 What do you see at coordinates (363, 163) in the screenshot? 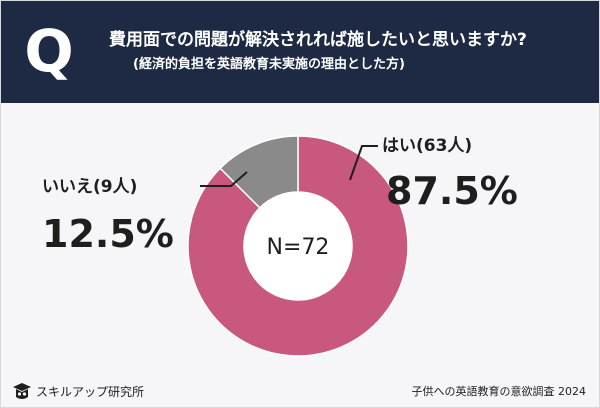
I see `leader-line-yes` at bounding box center [363, 163].